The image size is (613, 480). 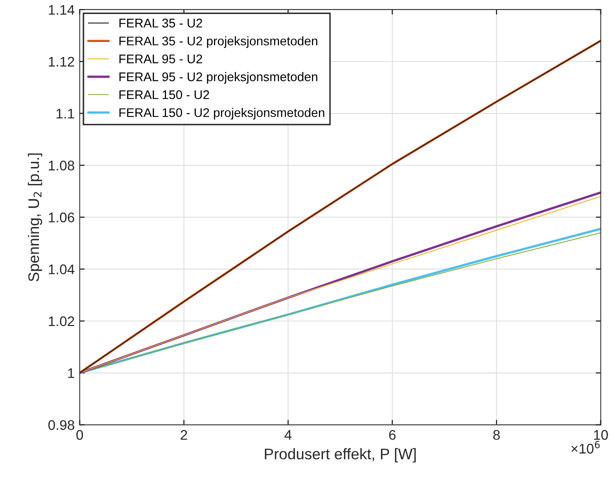 What do you see at coordinates (160, 59) in the screenshot?
I see `legend-label: FERAL 95 - U2` at bounding box center [160, 59].